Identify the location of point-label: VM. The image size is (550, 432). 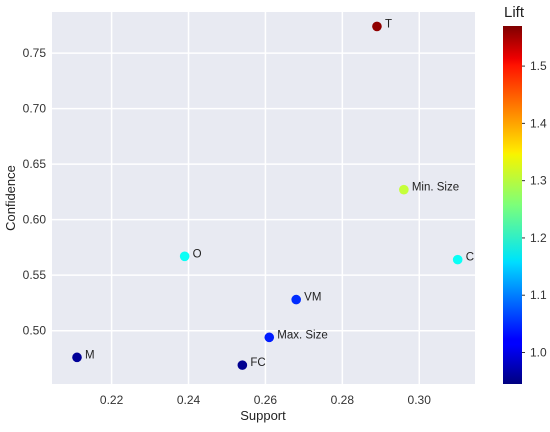
(312, 298).